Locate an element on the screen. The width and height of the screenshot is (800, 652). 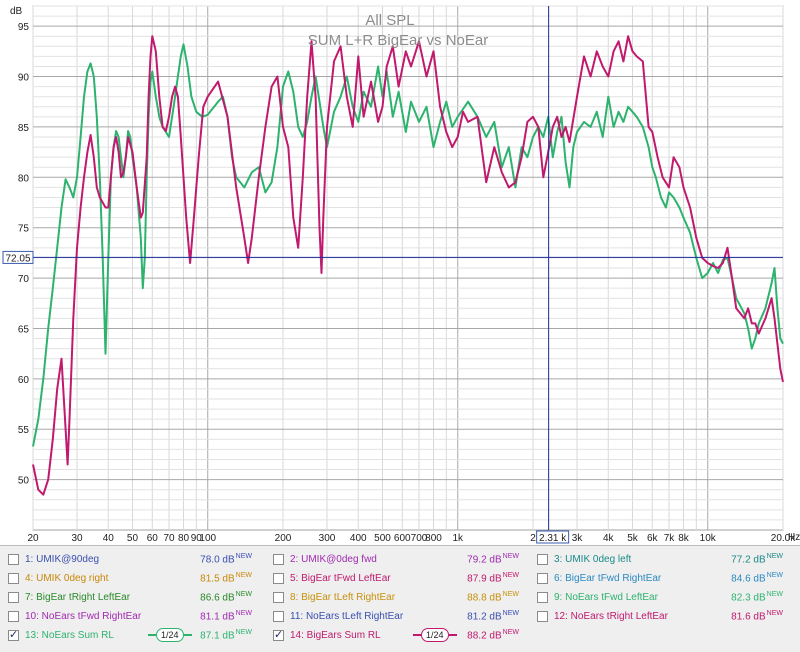
y-tick-label: 75 is located at coordinates (24, 229).